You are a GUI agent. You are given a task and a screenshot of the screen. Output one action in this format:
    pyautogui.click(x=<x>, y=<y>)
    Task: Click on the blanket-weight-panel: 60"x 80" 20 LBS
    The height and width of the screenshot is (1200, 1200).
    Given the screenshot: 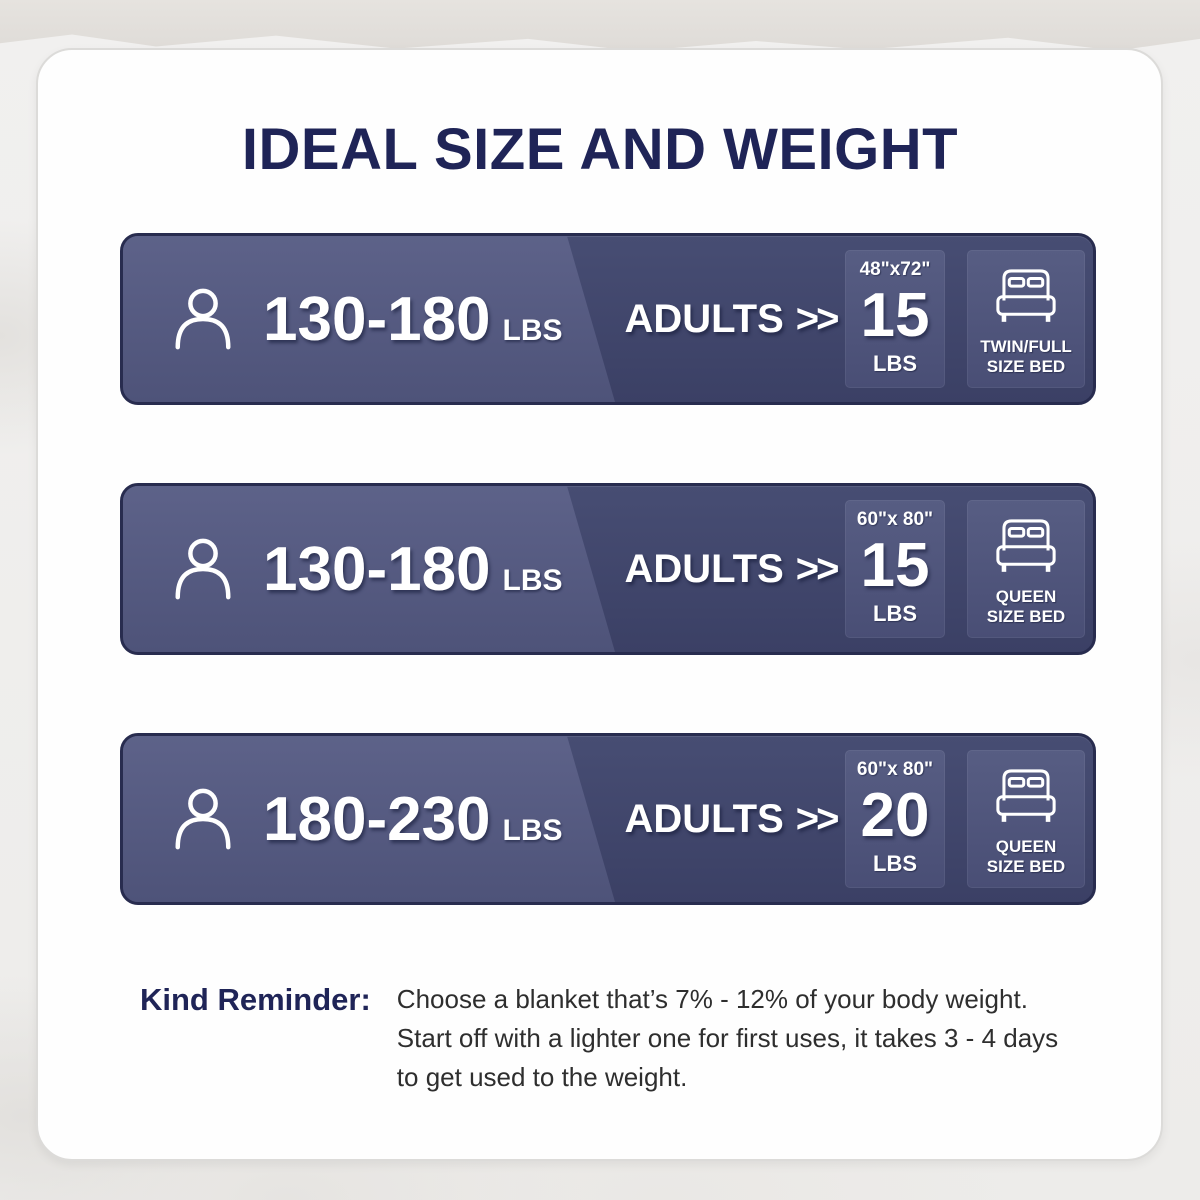 What is the action you would take?
    pyautogui.click(x=895, y=819)
    